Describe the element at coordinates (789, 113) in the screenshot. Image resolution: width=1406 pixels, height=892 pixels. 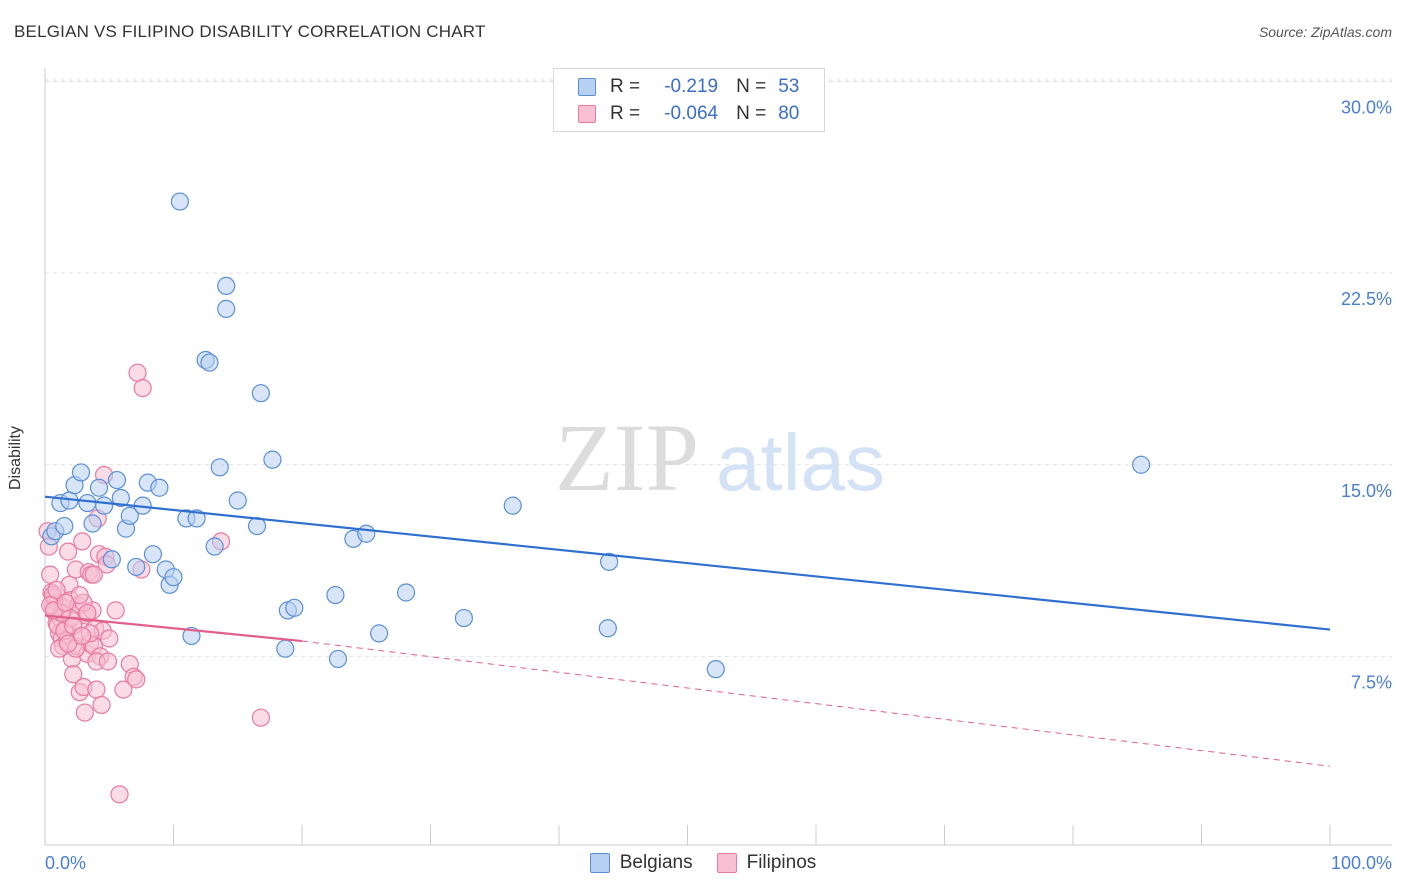
I see `n-value: 80` at that location.